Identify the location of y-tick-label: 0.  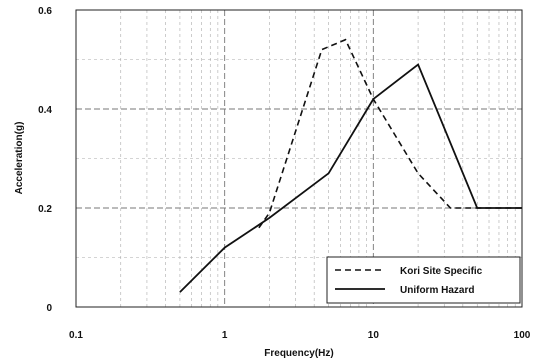
(49, 308).